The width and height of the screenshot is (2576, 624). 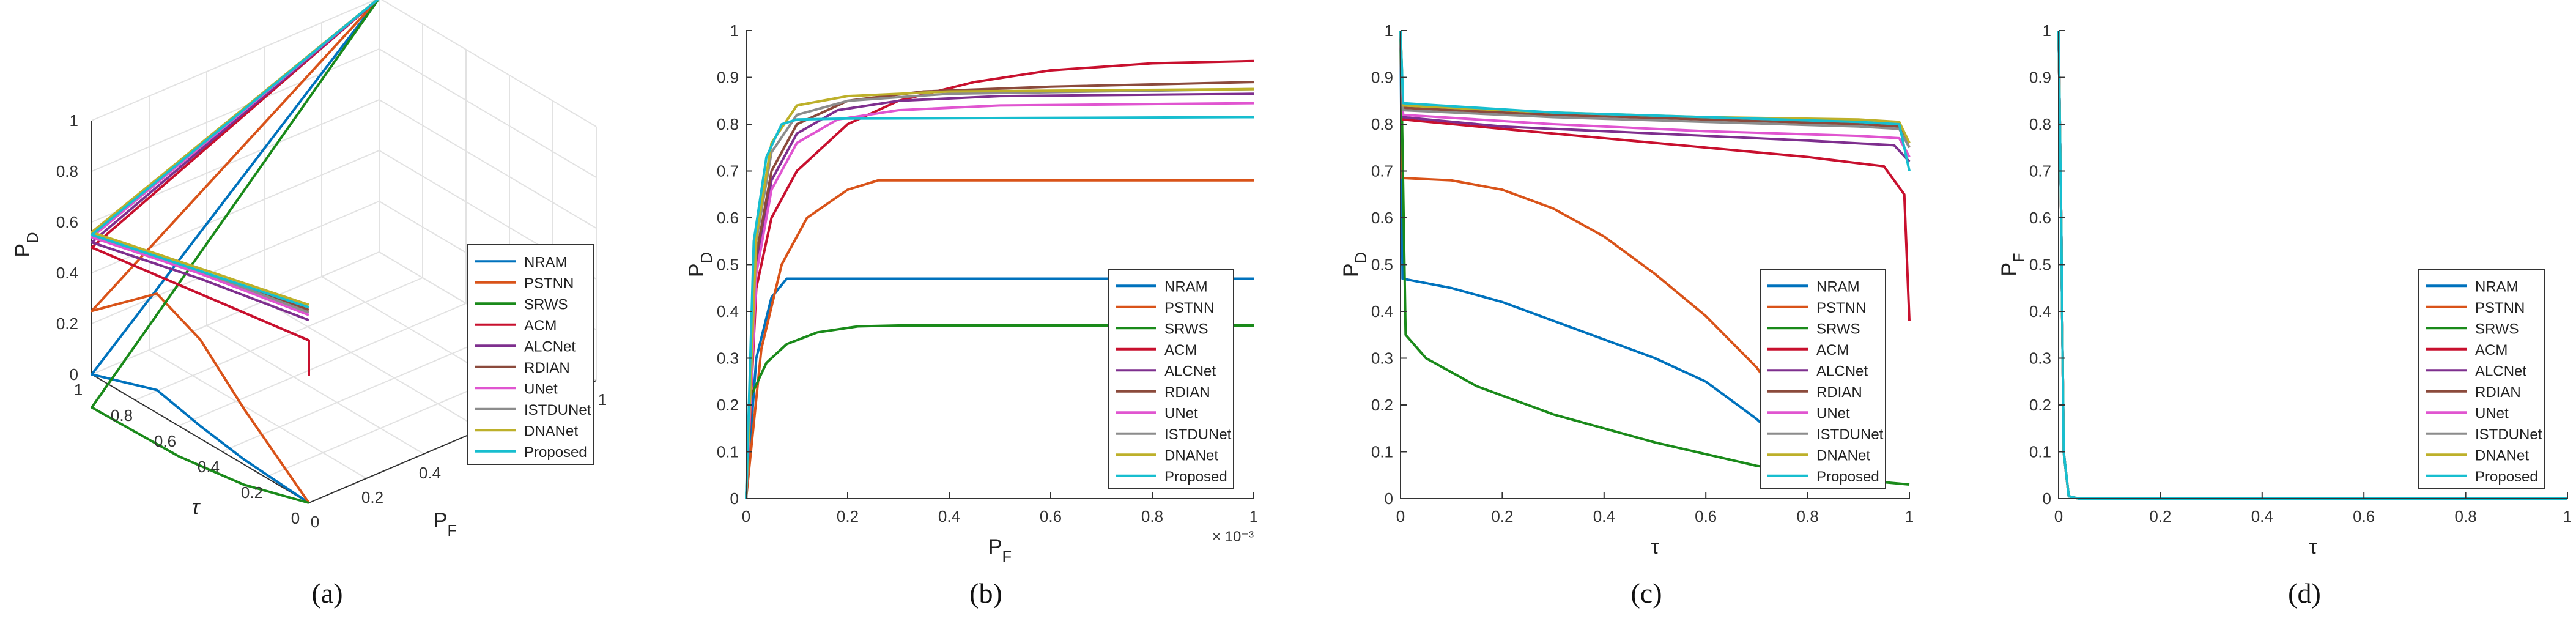 I want to click on pd-axis-label: PD, so click(x=26, y=245).